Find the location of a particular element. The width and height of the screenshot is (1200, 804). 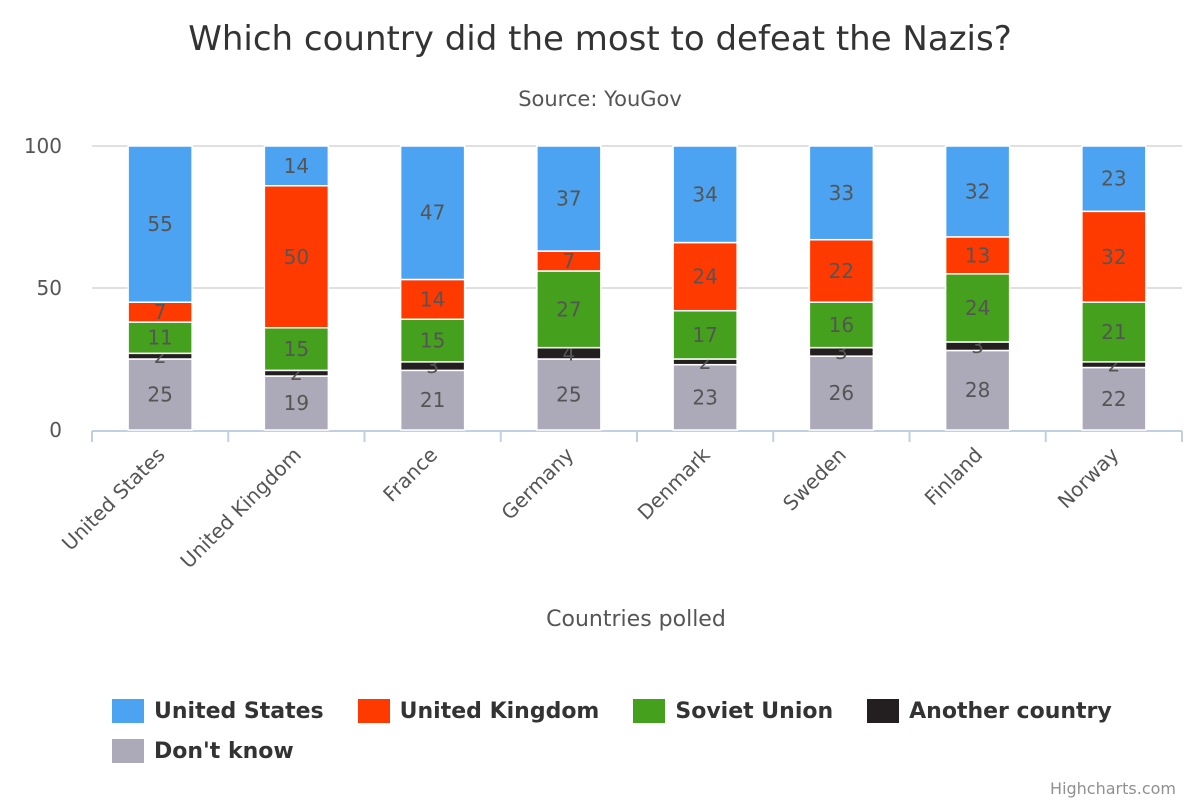

data-label-finland-soviet-union: 24 is located at coordinates (977, 308).